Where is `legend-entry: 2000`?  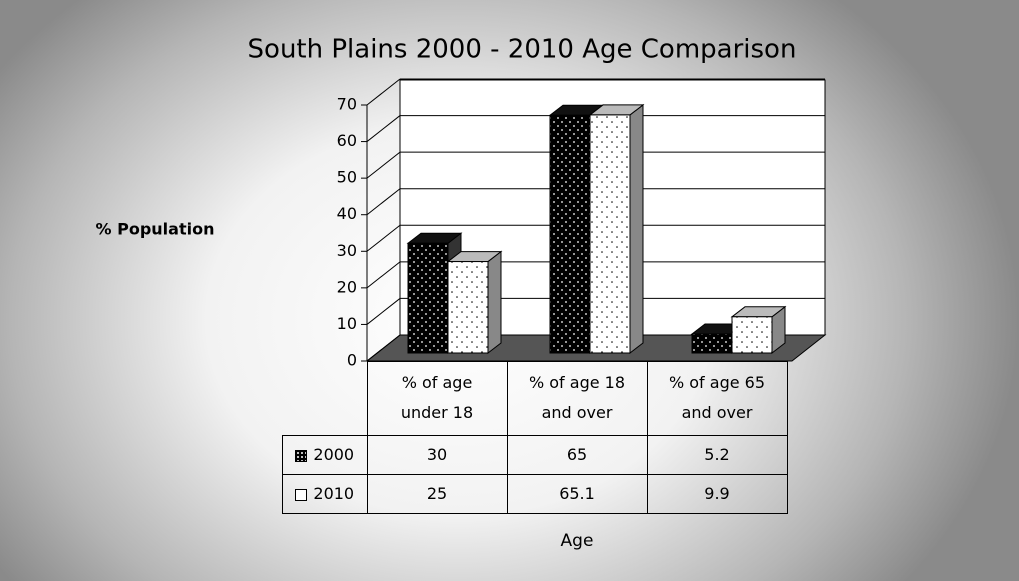 legend-entry: 2000 is located at coordinates (325, 454).